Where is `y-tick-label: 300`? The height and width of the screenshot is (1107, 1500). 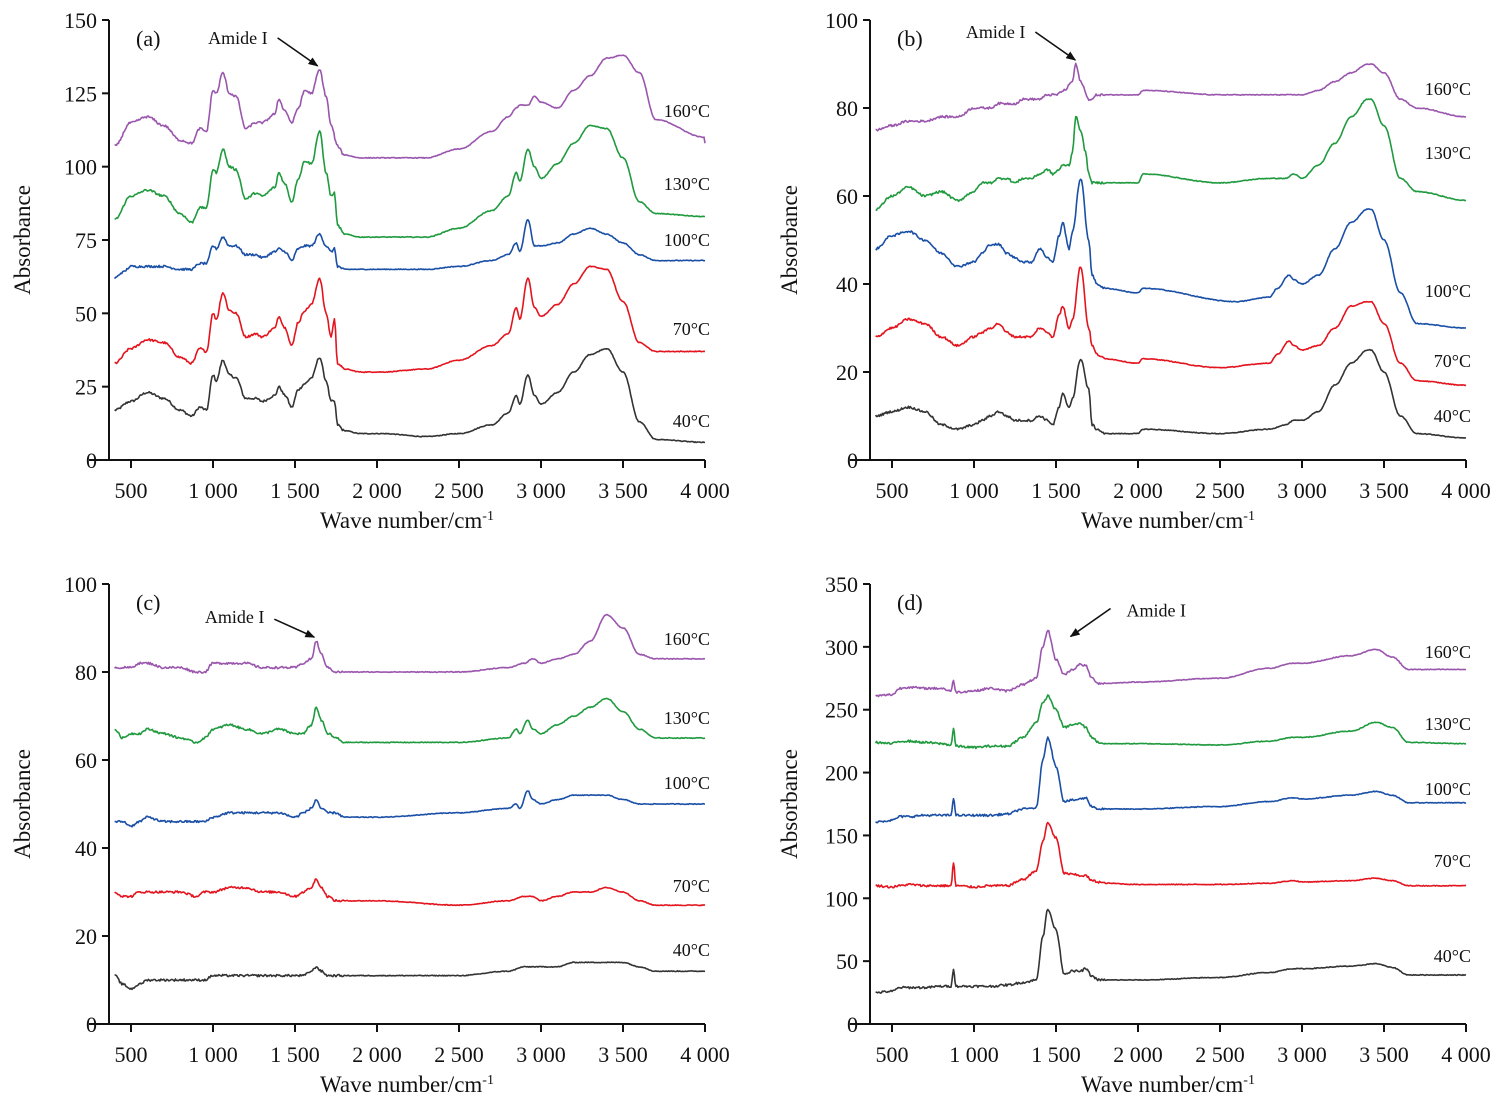 y-tick-label: 300 is located at coordinates (841, 647).